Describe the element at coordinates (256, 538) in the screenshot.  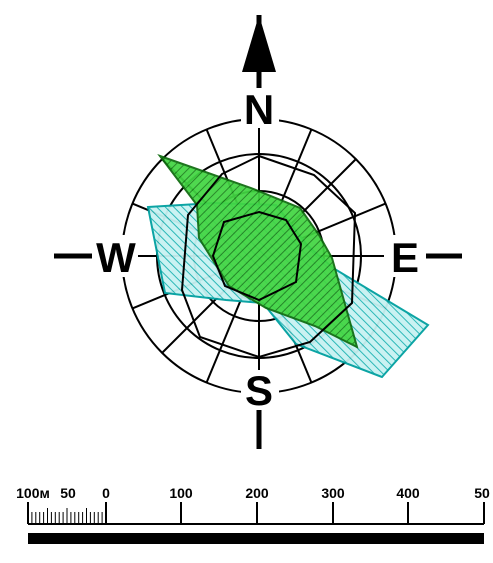
I see `scale-black-bar` at that location.